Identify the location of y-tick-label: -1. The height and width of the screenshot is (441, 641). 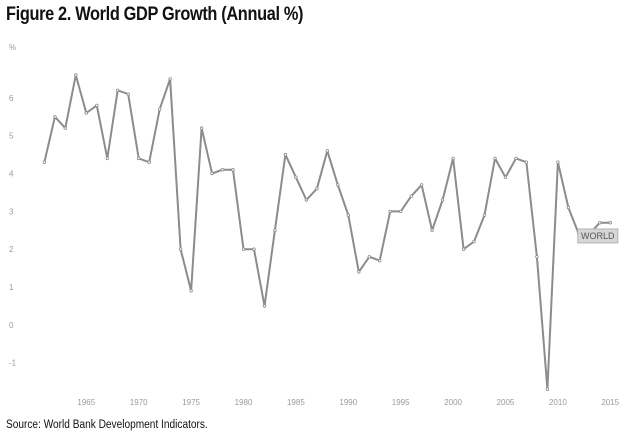
(13, 363).